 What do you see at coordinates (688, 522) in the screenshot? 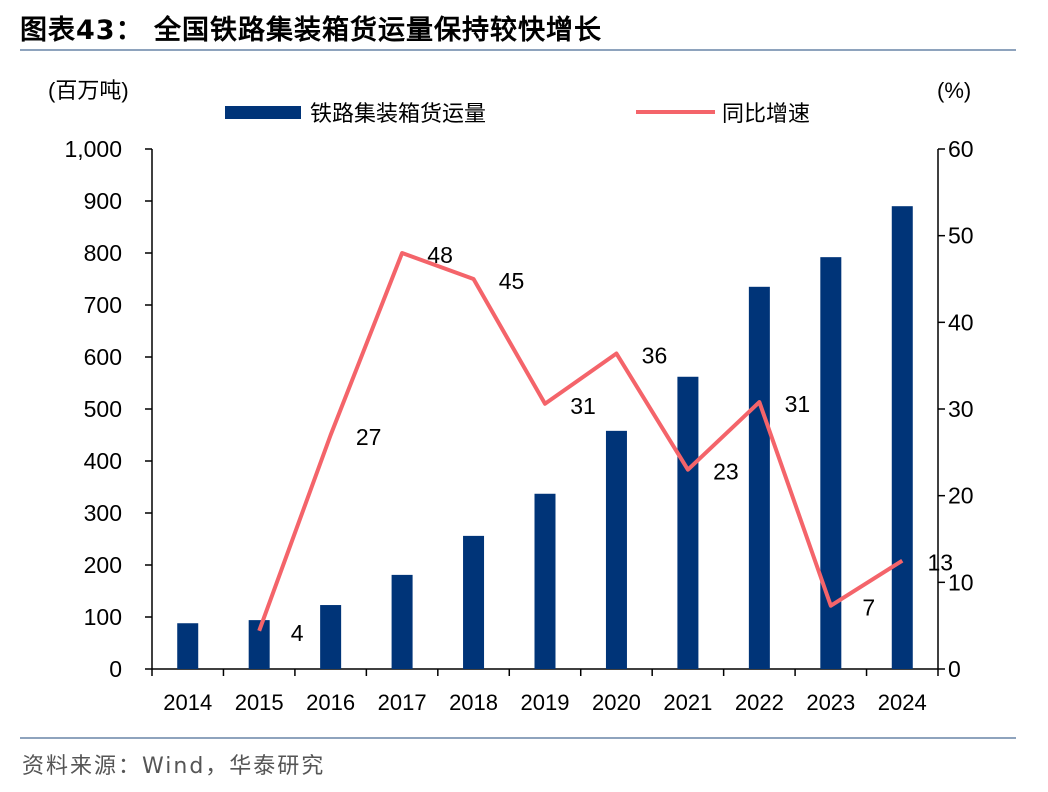
I see `bar-2021` at bounding box center [688, 522].